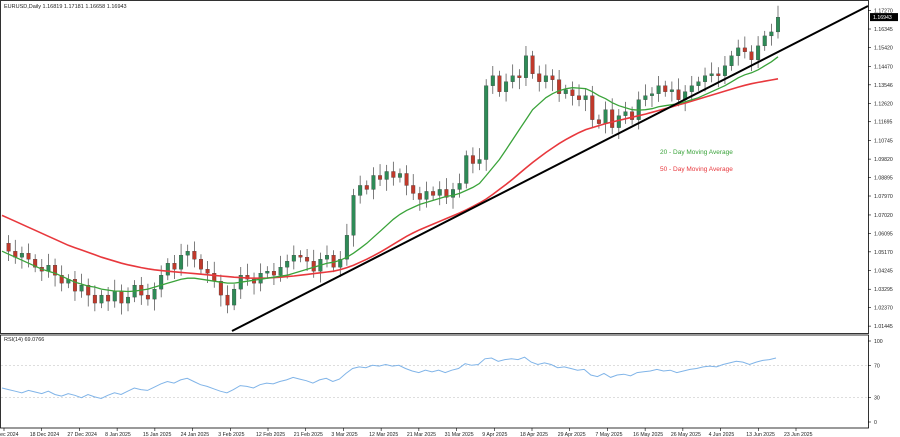 The image size is (900, 437). I want to click on y-tick-label: 1.06095, so click(883, 234).